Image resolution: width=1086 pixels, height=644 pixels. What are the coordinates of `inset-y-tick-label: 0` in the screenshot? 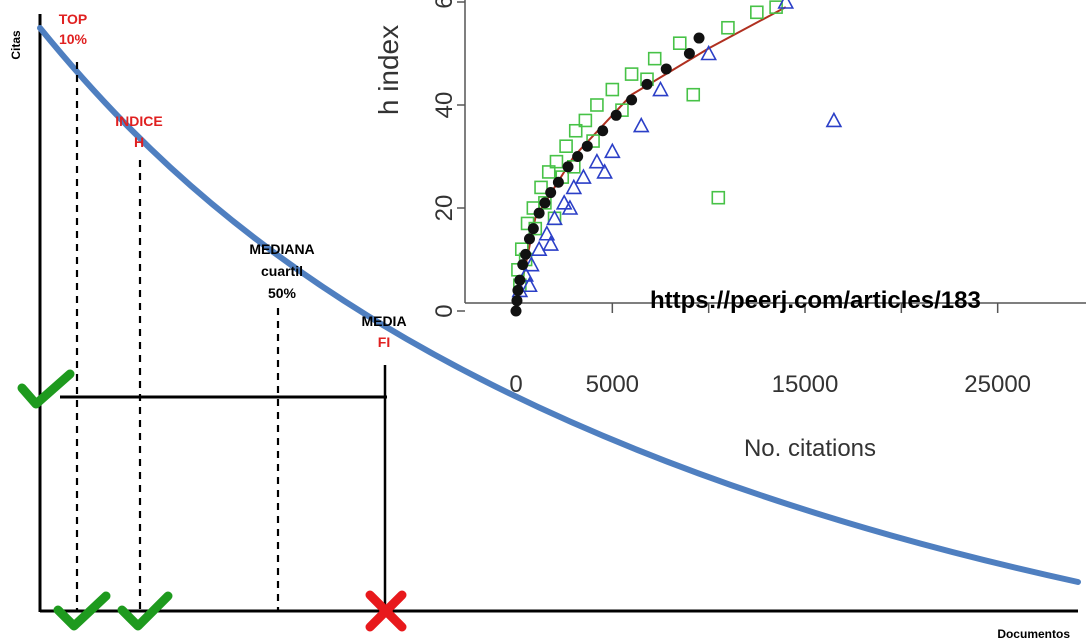 It's located at (444, 310).